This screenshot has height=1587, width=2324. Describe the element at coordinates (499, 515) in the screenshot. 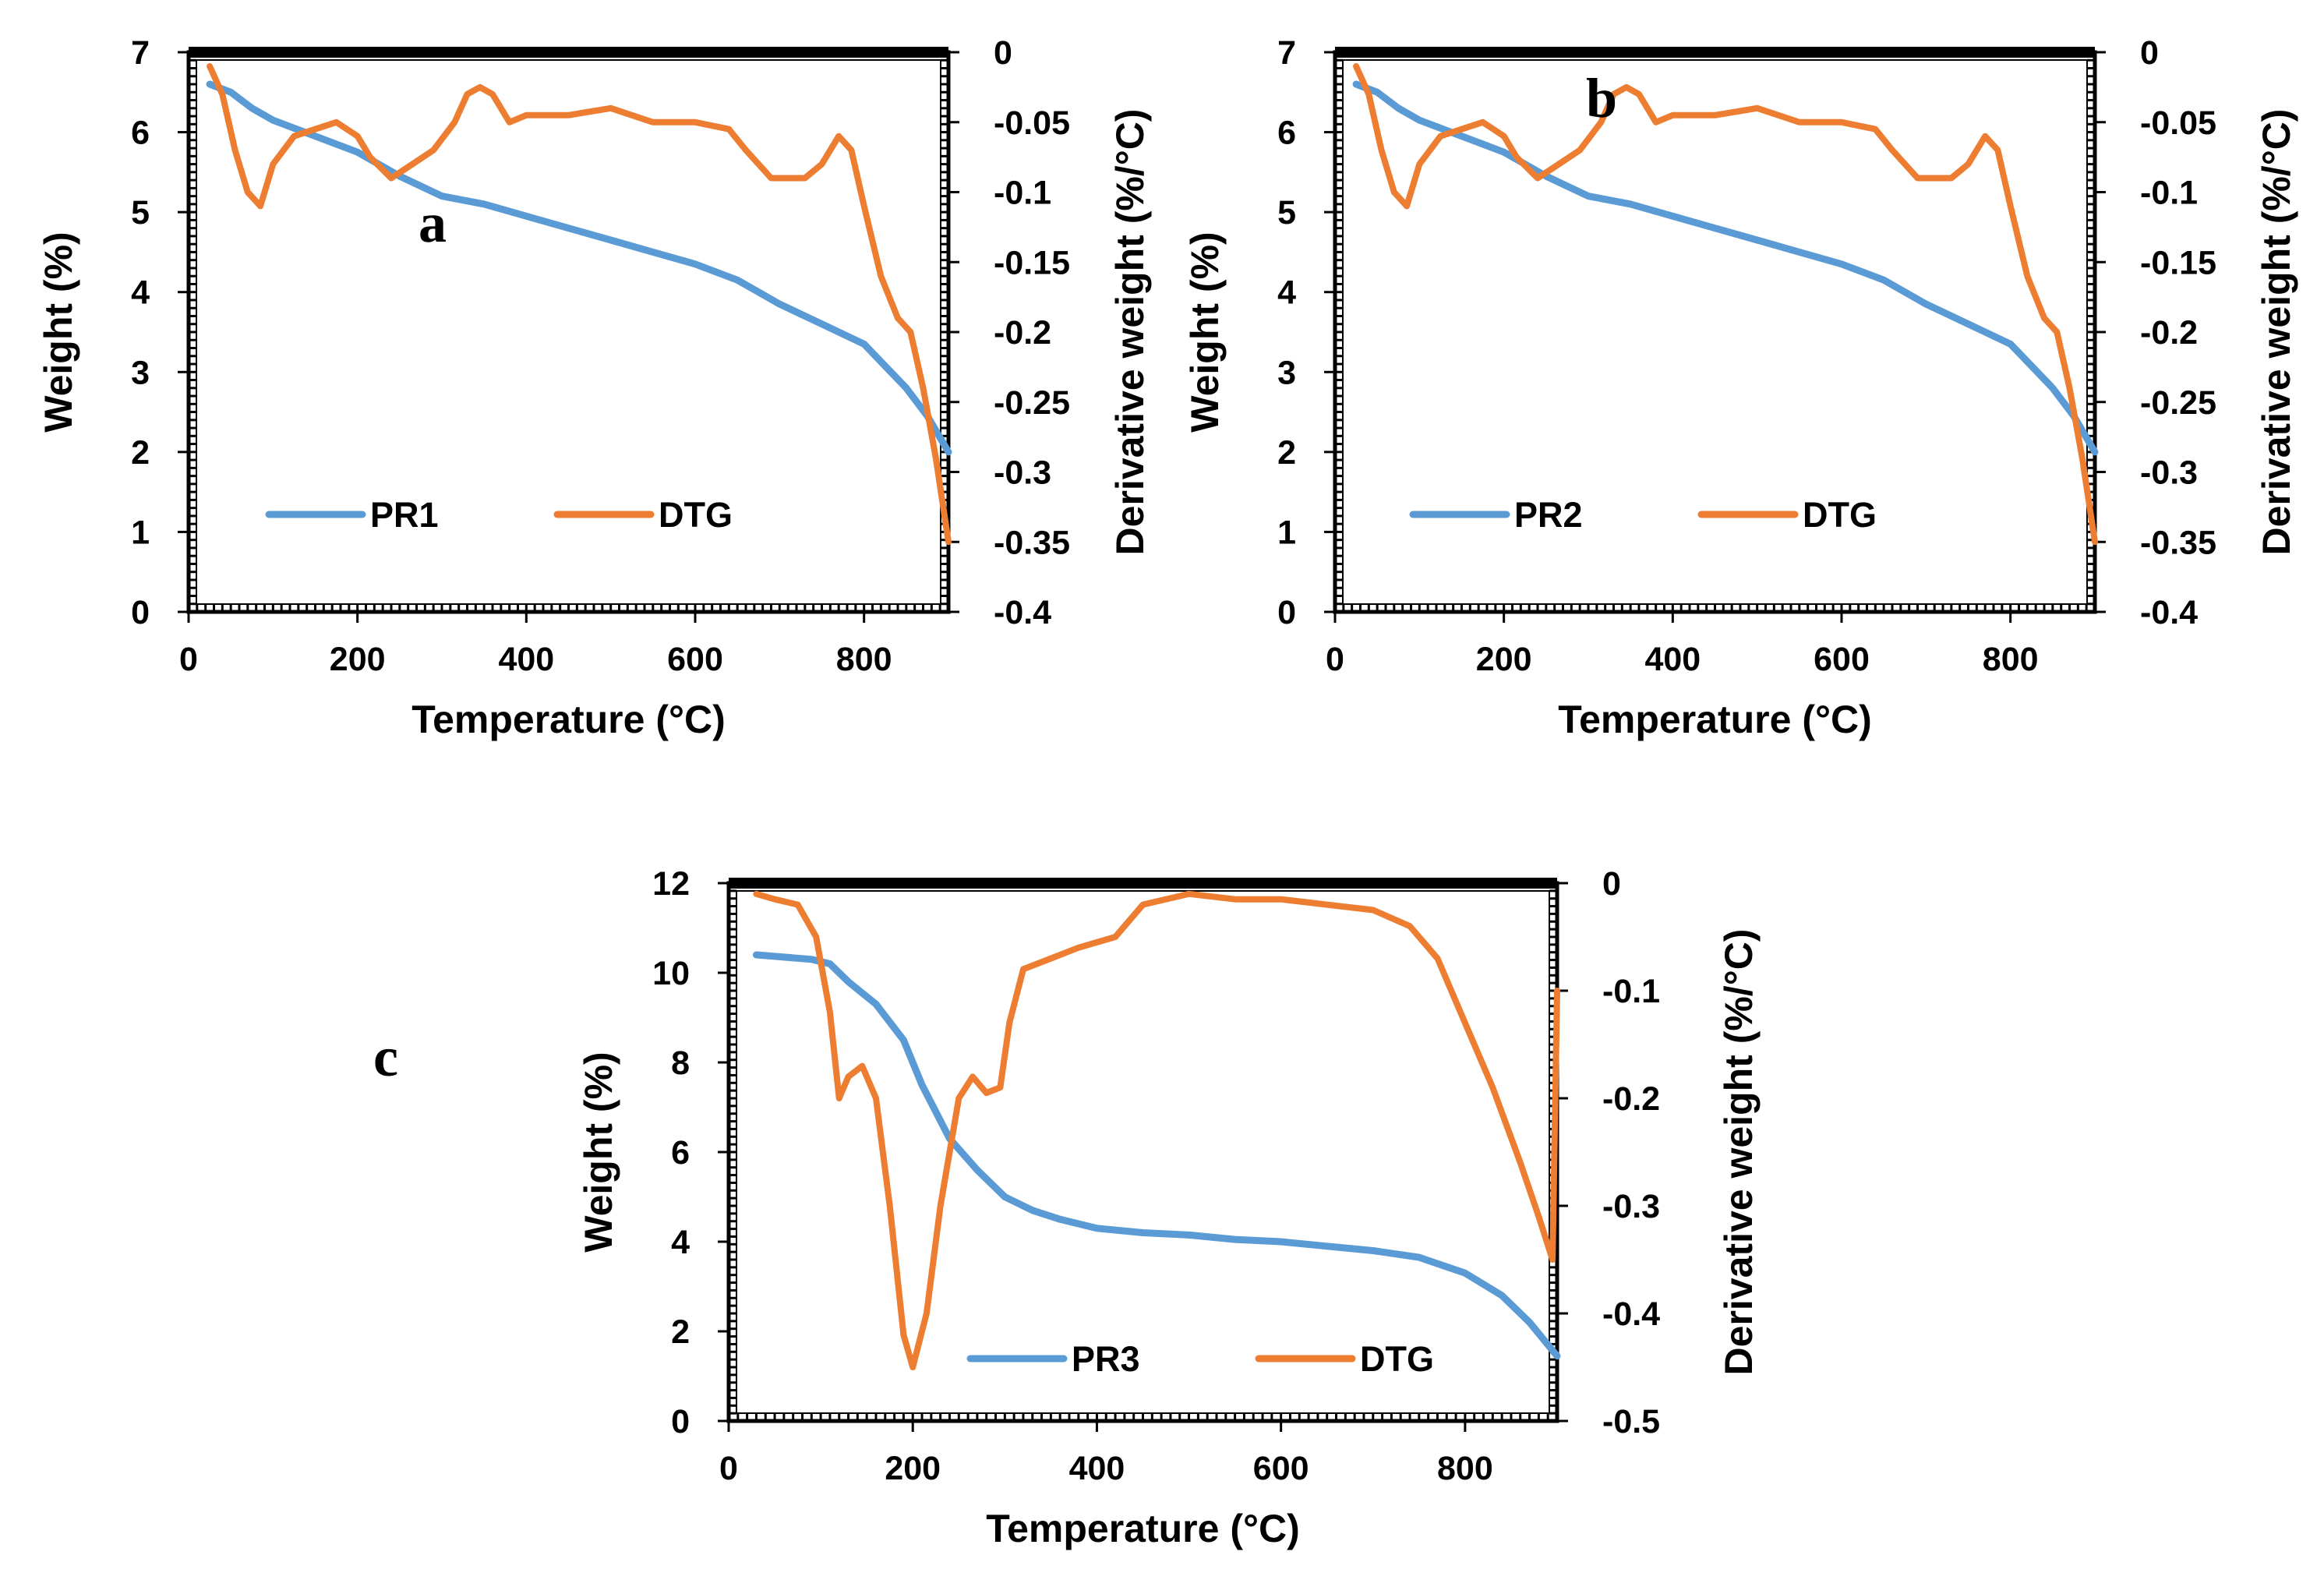

I see `legend: PR1 DTG` at that location.